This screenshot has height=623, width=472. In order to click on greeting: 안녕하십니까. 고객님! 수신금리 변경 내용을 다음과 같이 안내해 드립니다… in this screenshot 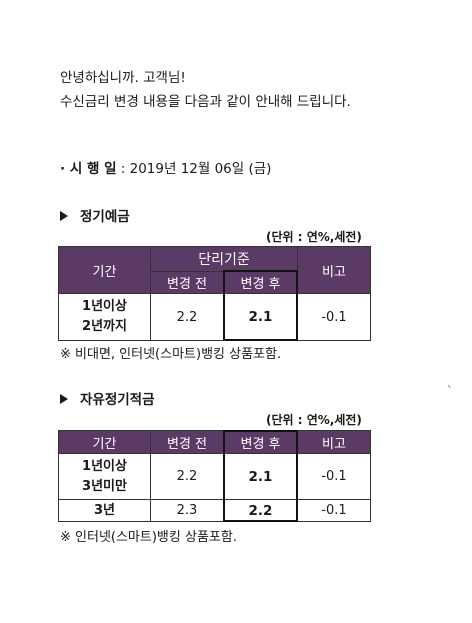, I will do `click(205, 90)`.